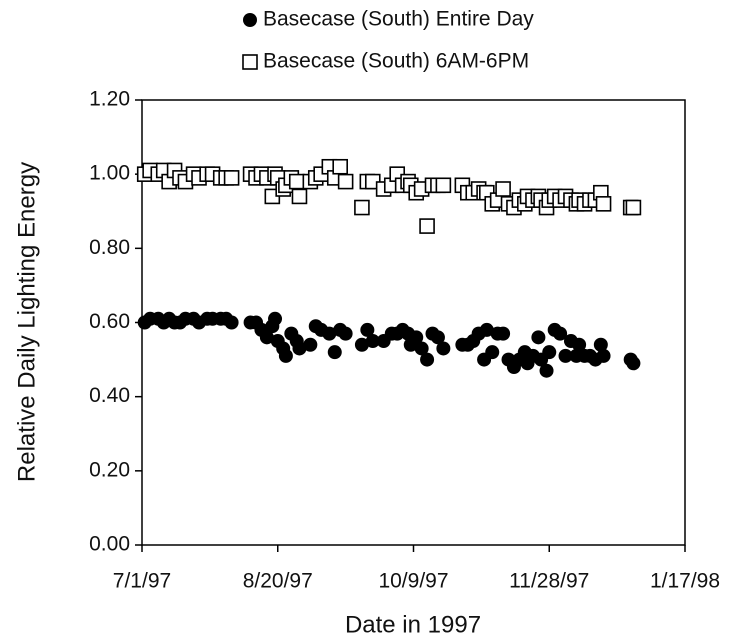 The width and height of the screenshot is (732, 641). Describe the element at coordinates (413, 581) in the screenshot. I see `x-tick-label: 10/9/97` at that location.